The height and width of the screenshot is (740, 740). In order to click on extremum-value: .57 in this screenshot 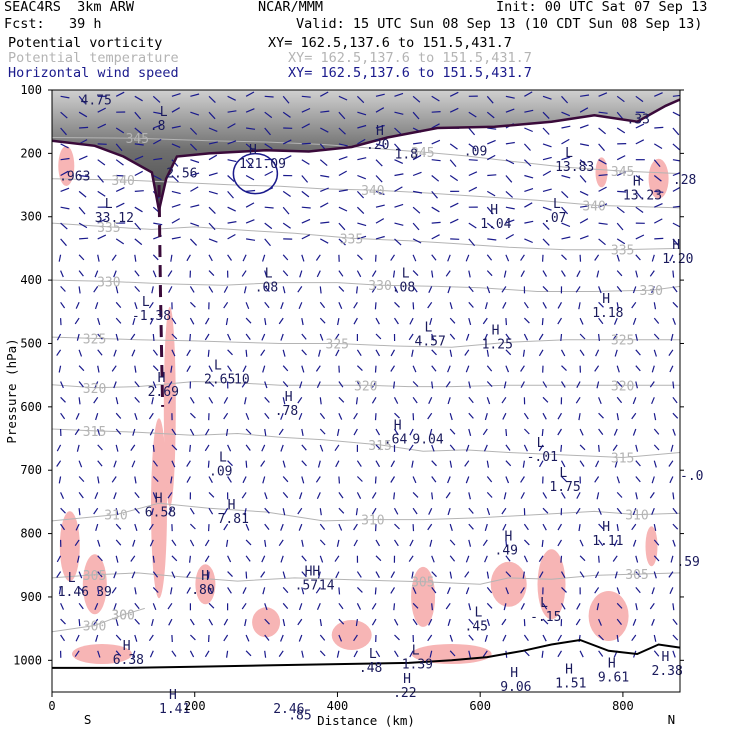, I will do `click(306, 585)`.